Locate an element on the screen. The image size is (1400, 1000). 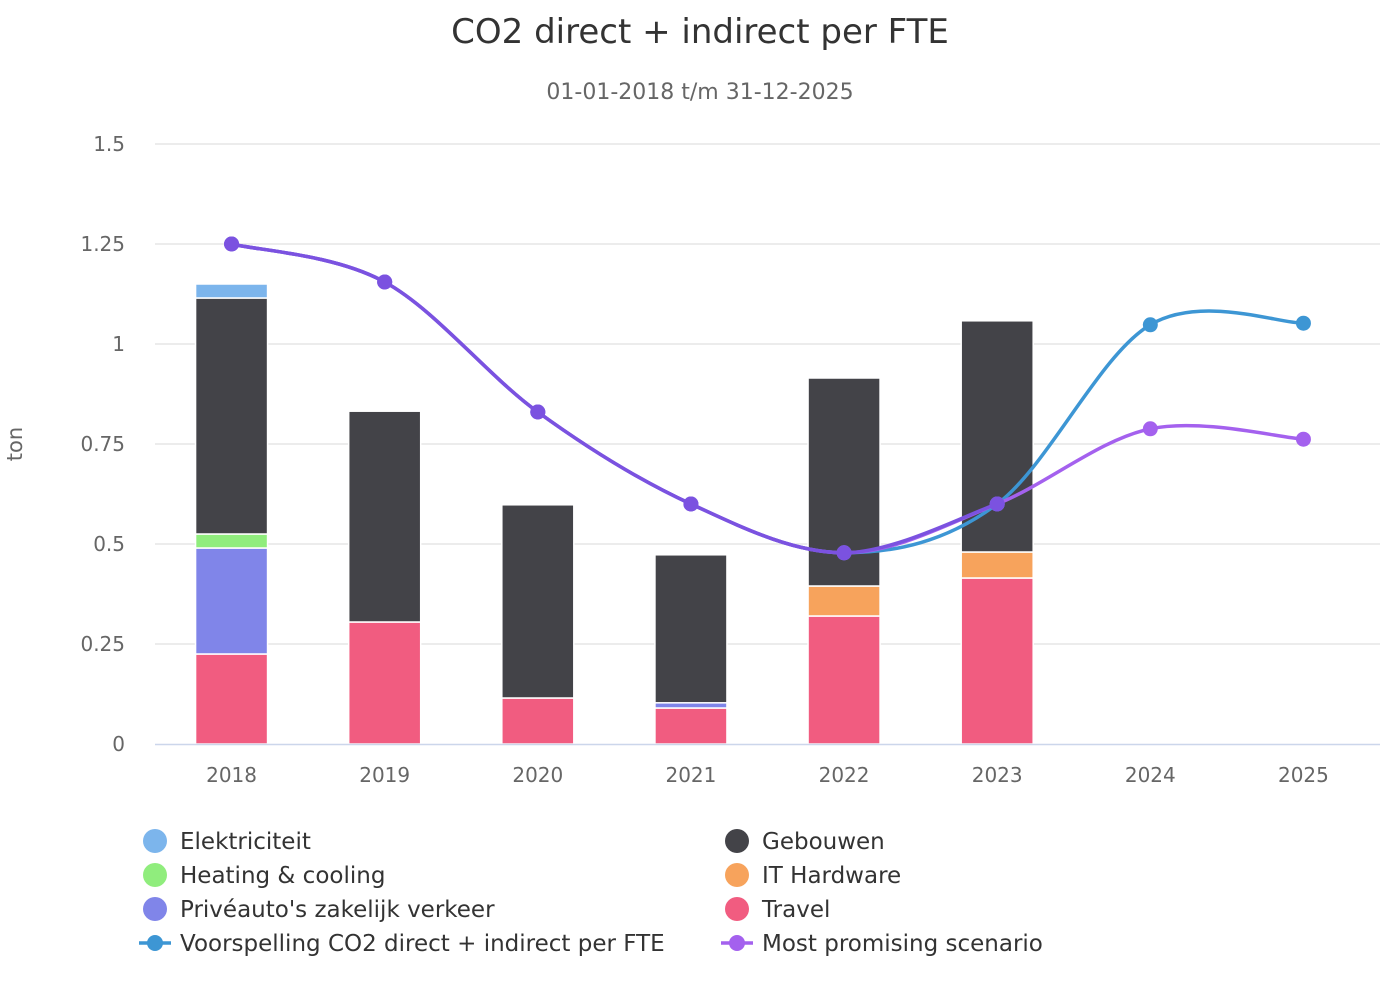
x-tick-label: 2024 is located at coordinates (1150, 775).